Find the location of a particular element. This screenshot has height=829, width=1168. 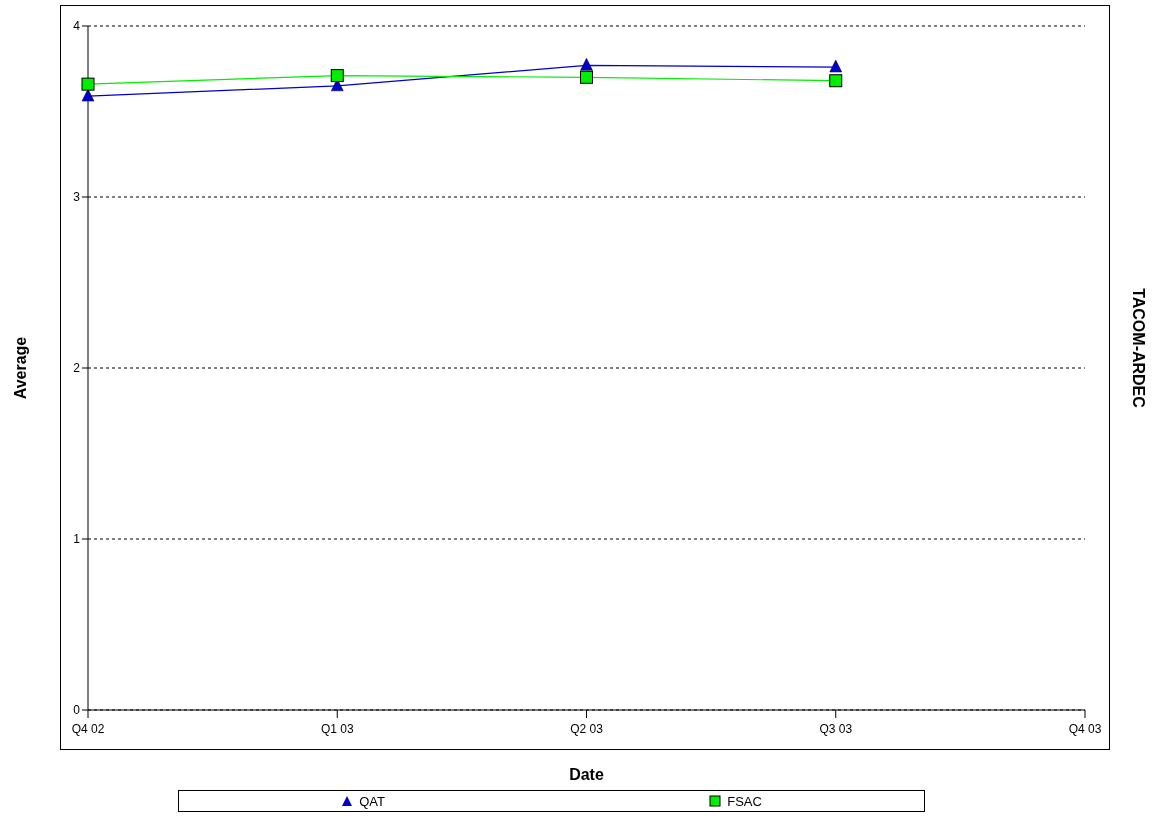

y-tick-label: 4 is located at coordinates (77, 26).